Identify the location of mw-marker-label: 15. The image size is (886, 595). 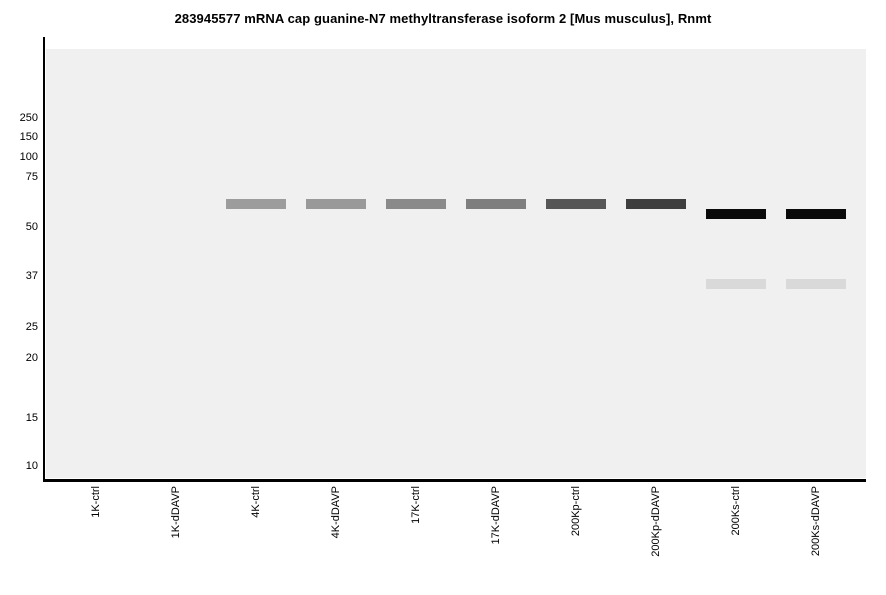
(31, 418).